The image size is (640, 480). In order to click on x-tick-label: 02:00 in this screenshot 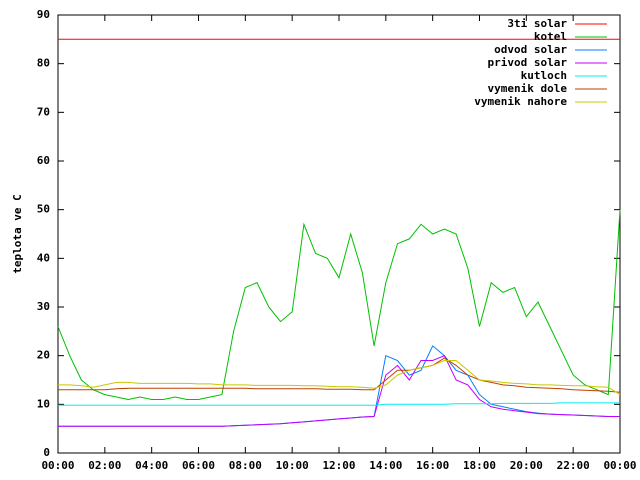, I will do `click(104, 465)`.